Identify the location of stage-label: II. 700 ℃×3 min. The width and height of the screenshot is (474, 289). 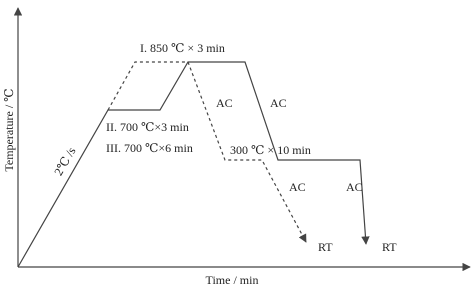
(147, 127).